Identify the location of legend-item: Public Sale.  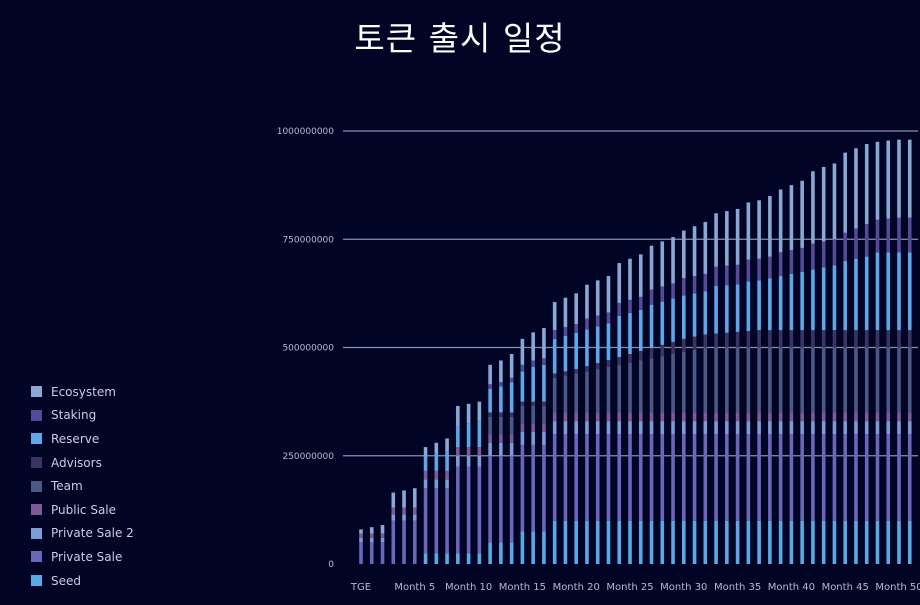
(82, 510).